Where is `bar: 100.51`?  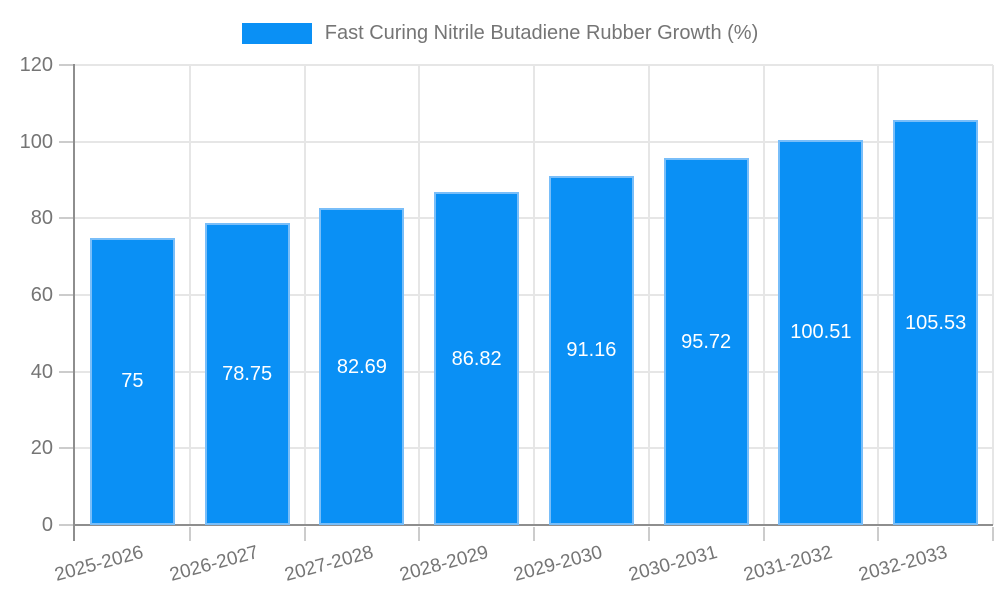 bar: 100.51 is located at coordinates (821, 332).